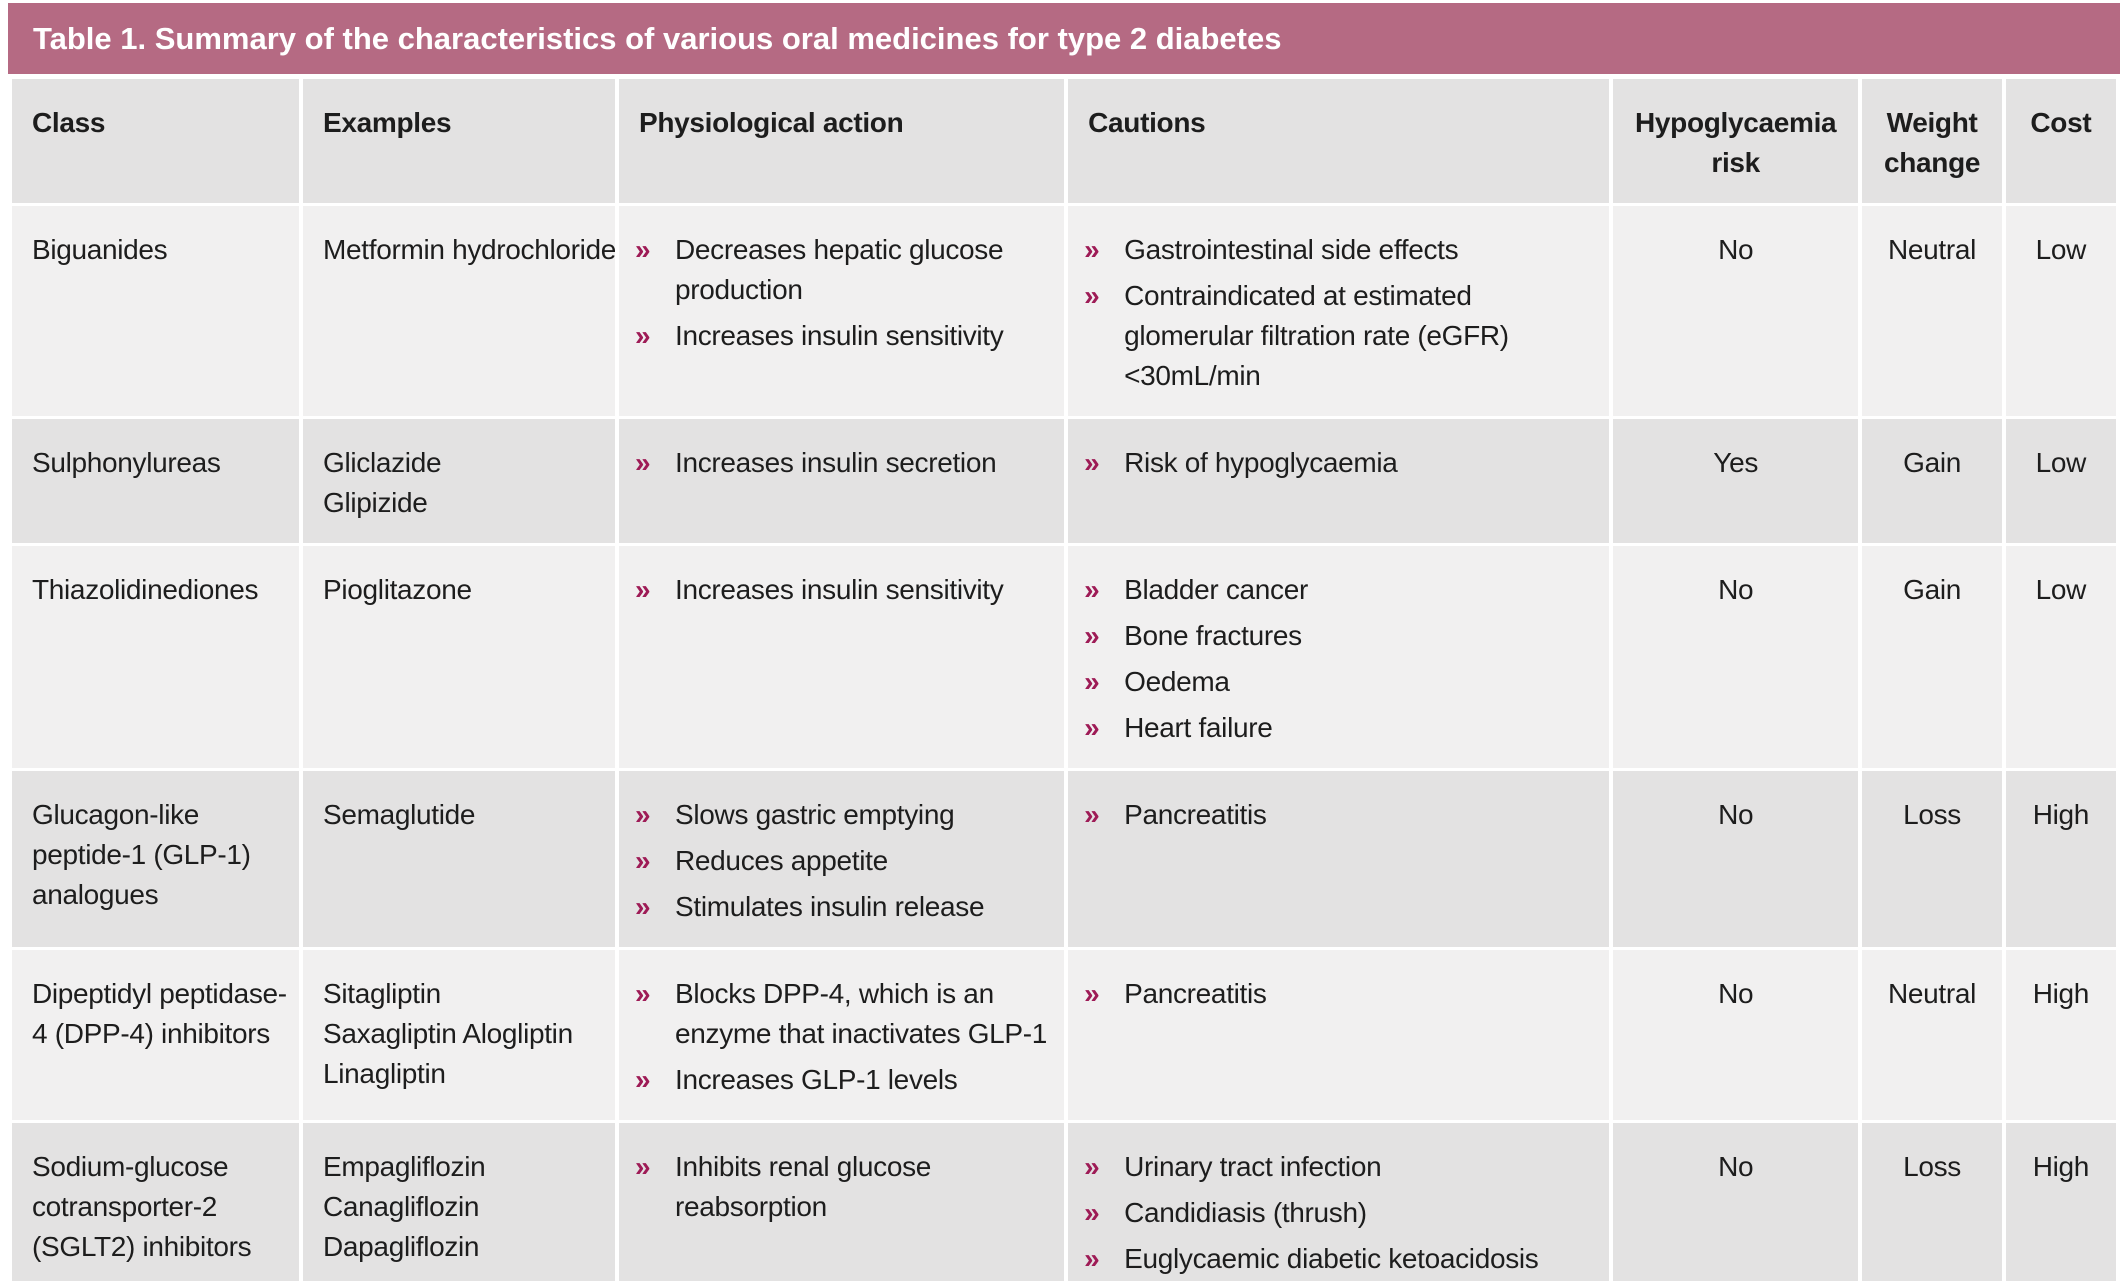 The image size is (2127, 1281). I want to click on column-header-hypoglycaemia-risk: Hypoglycaemia risk, so click(1735, 141).